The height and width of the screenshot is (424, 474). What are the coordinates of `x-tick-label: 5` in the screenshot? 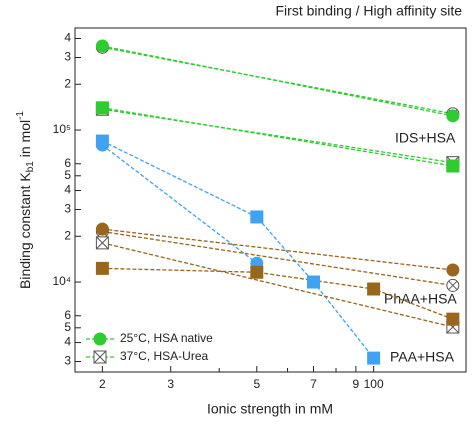 It's located at (256, 384).